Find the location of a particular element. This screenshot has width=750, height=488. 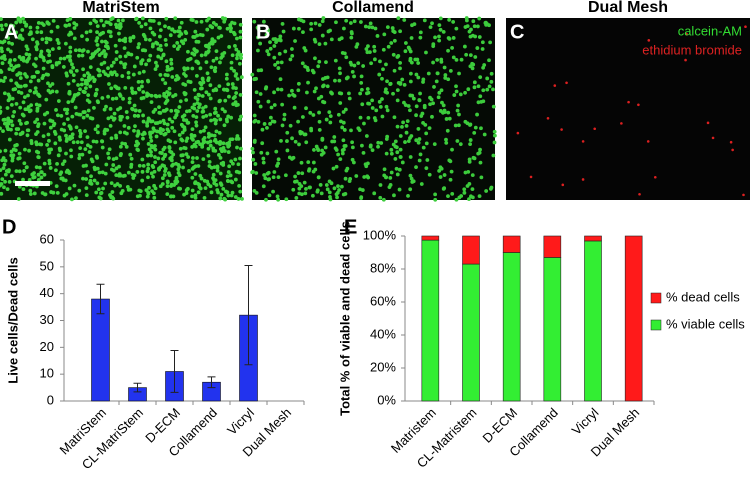

y-tick-label: 40% is located at coordinates (383, 333).